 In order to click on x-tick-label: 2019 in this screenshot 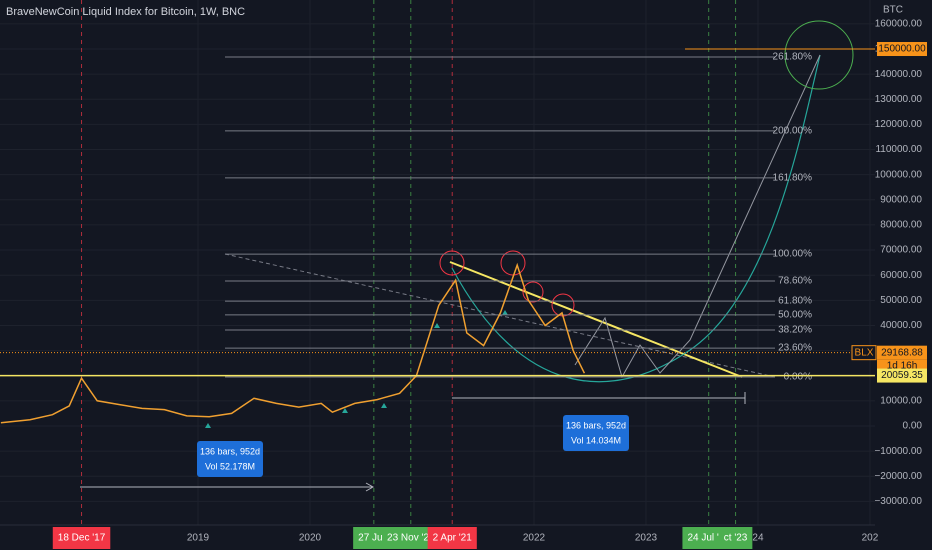, I will do `click(198, 538)`.